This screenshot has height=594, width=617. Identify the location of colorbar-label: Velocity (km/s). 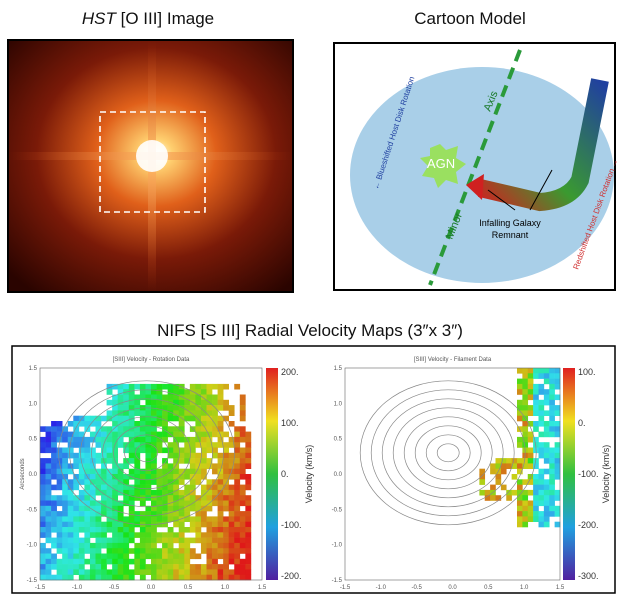
(606, 474).